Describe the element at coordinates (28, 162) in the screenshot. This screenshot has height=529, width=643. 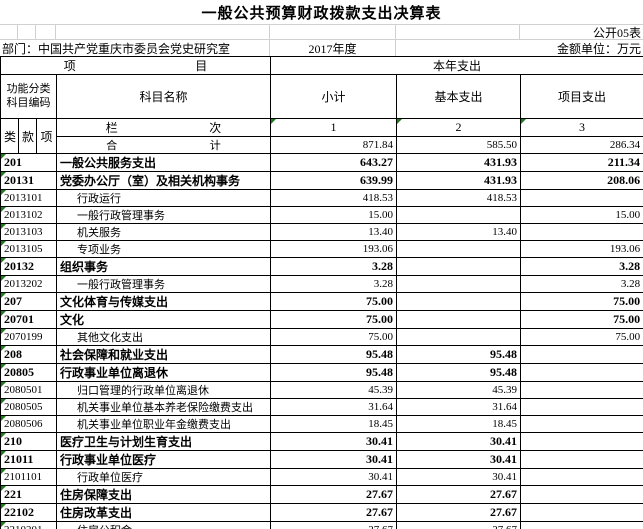
I see `code-cell: 201` at that location.